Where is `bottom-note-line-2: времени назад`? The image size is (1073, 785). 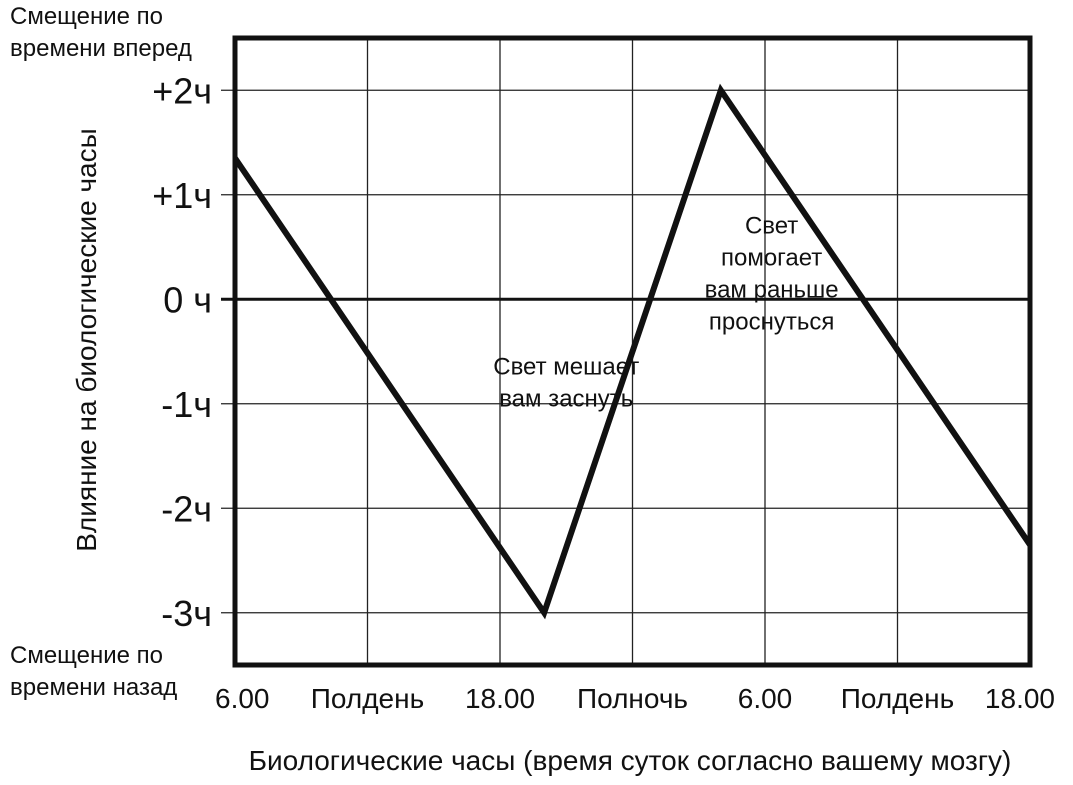 bottom-note-line-2: времени назад is located at coordinates (93, 687).